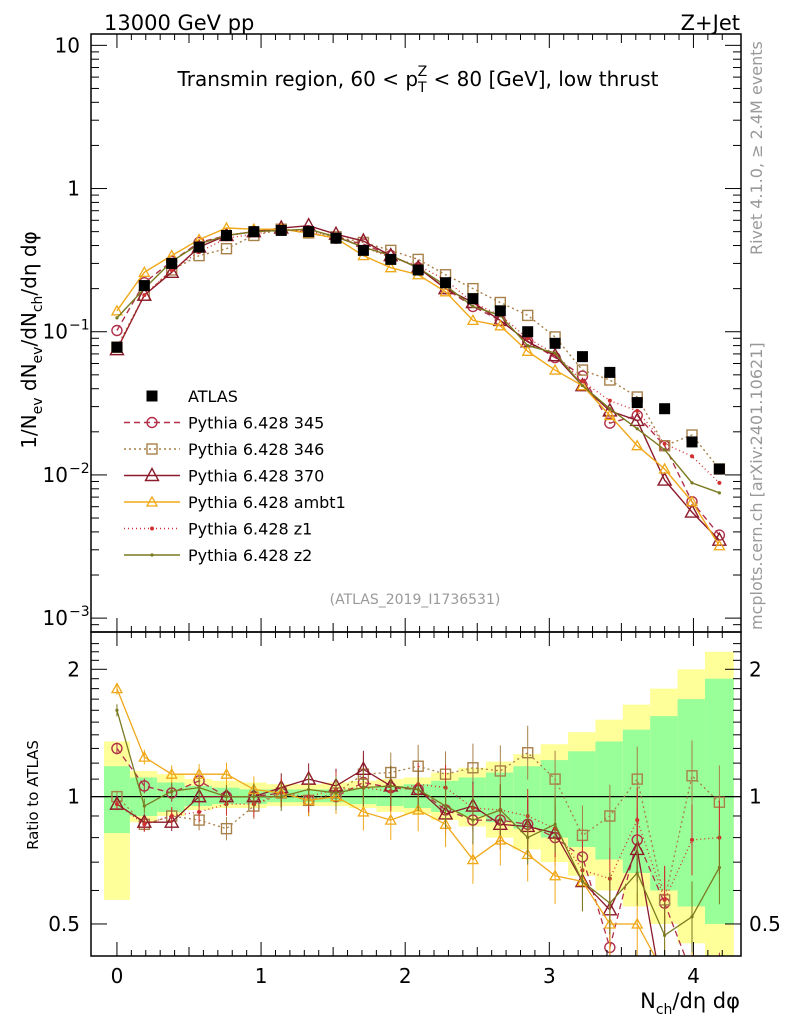 Image resolution: width=786 pixels, height=1024 pixels. I want to click on process-label: Z+Jet, so click(710, 23).